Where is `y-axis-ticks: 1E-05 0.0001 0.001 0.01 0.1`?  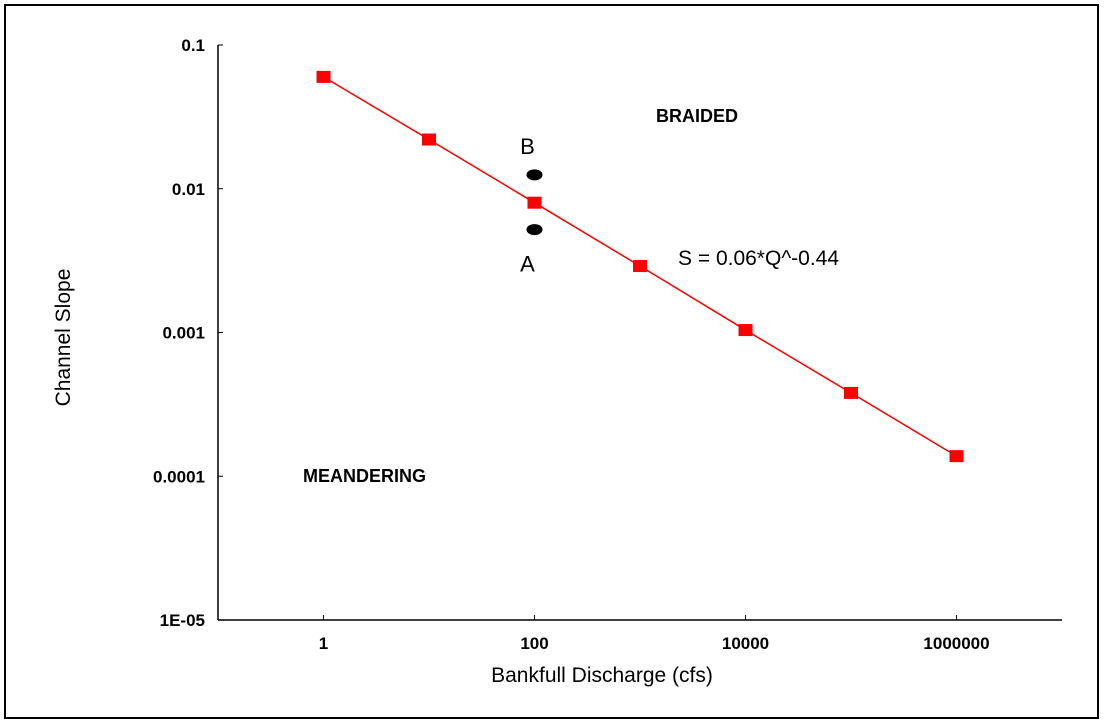 y-axis-ticks: 1E-05 0.0001 0.001 0.01 0.1 is located at coordinates (188, 333).